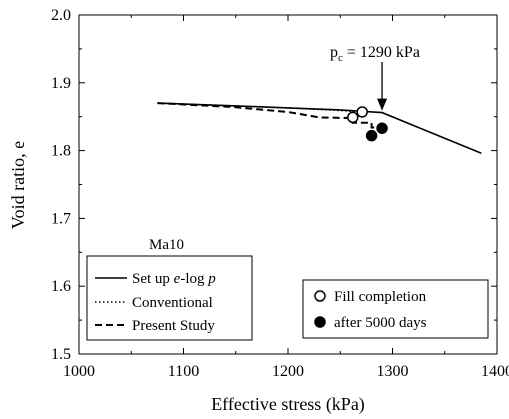 This screenshot has width=509, height=419. I want to click on y-axis-title: Void ratio, e, so click(18, 185).